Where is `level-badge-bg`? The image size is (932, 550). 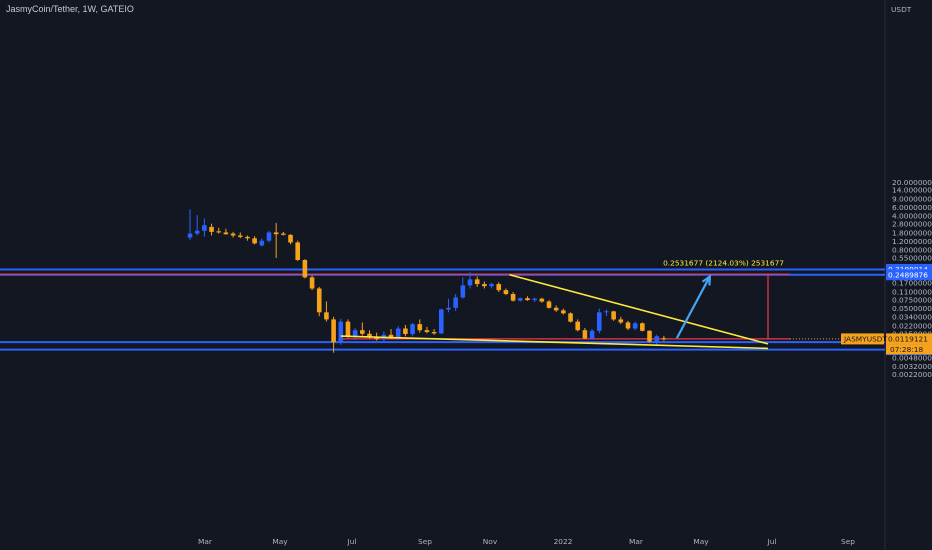
level-badge-bg is located at coordinates (909, 275).